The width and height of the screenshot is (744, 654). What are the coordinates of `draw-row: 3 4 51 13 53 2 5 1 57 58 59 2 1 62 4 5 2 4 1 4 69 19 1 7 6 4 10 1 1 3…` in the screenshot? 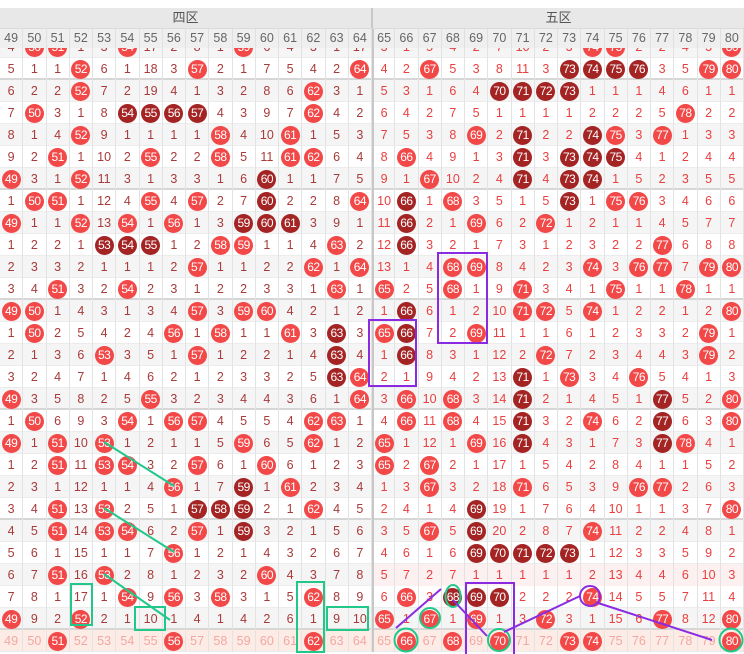 It's located at (372, 509).